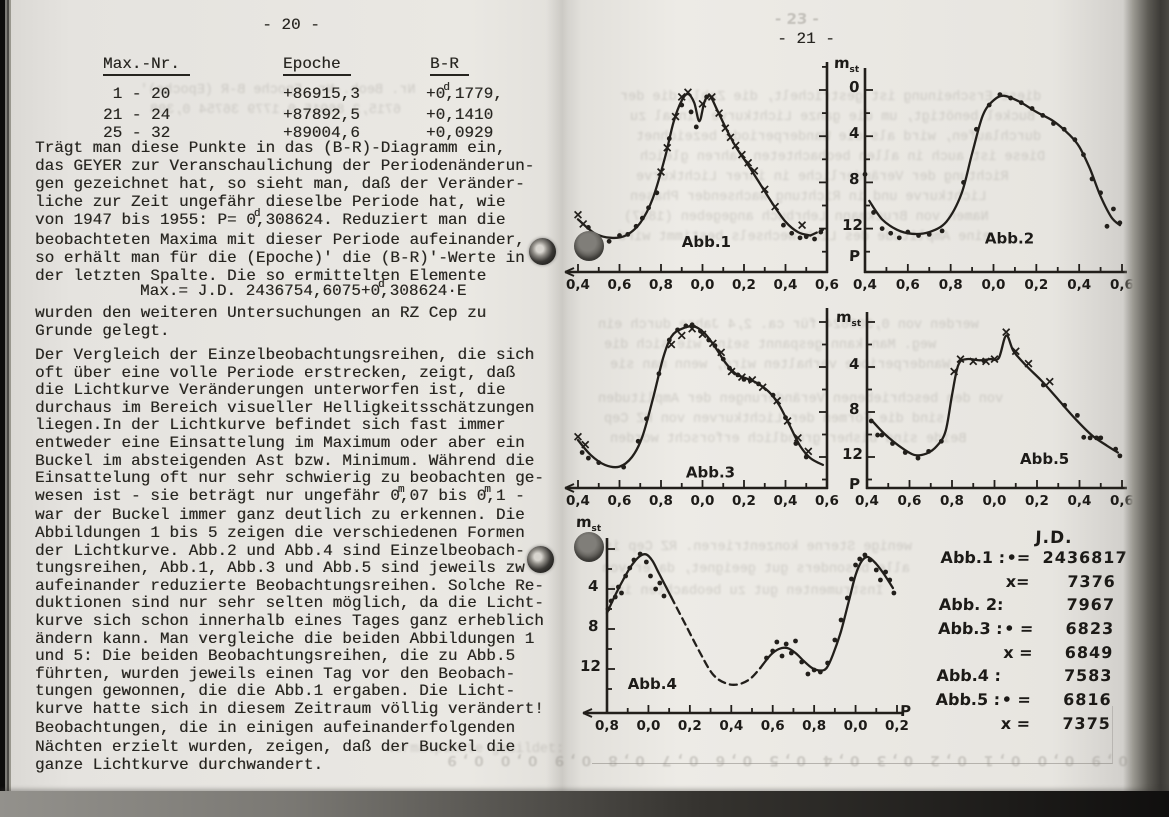 The width and height of the screenshot is (1169, 817). I want to click on figure-label: Abb.2, so click(1009, 239).